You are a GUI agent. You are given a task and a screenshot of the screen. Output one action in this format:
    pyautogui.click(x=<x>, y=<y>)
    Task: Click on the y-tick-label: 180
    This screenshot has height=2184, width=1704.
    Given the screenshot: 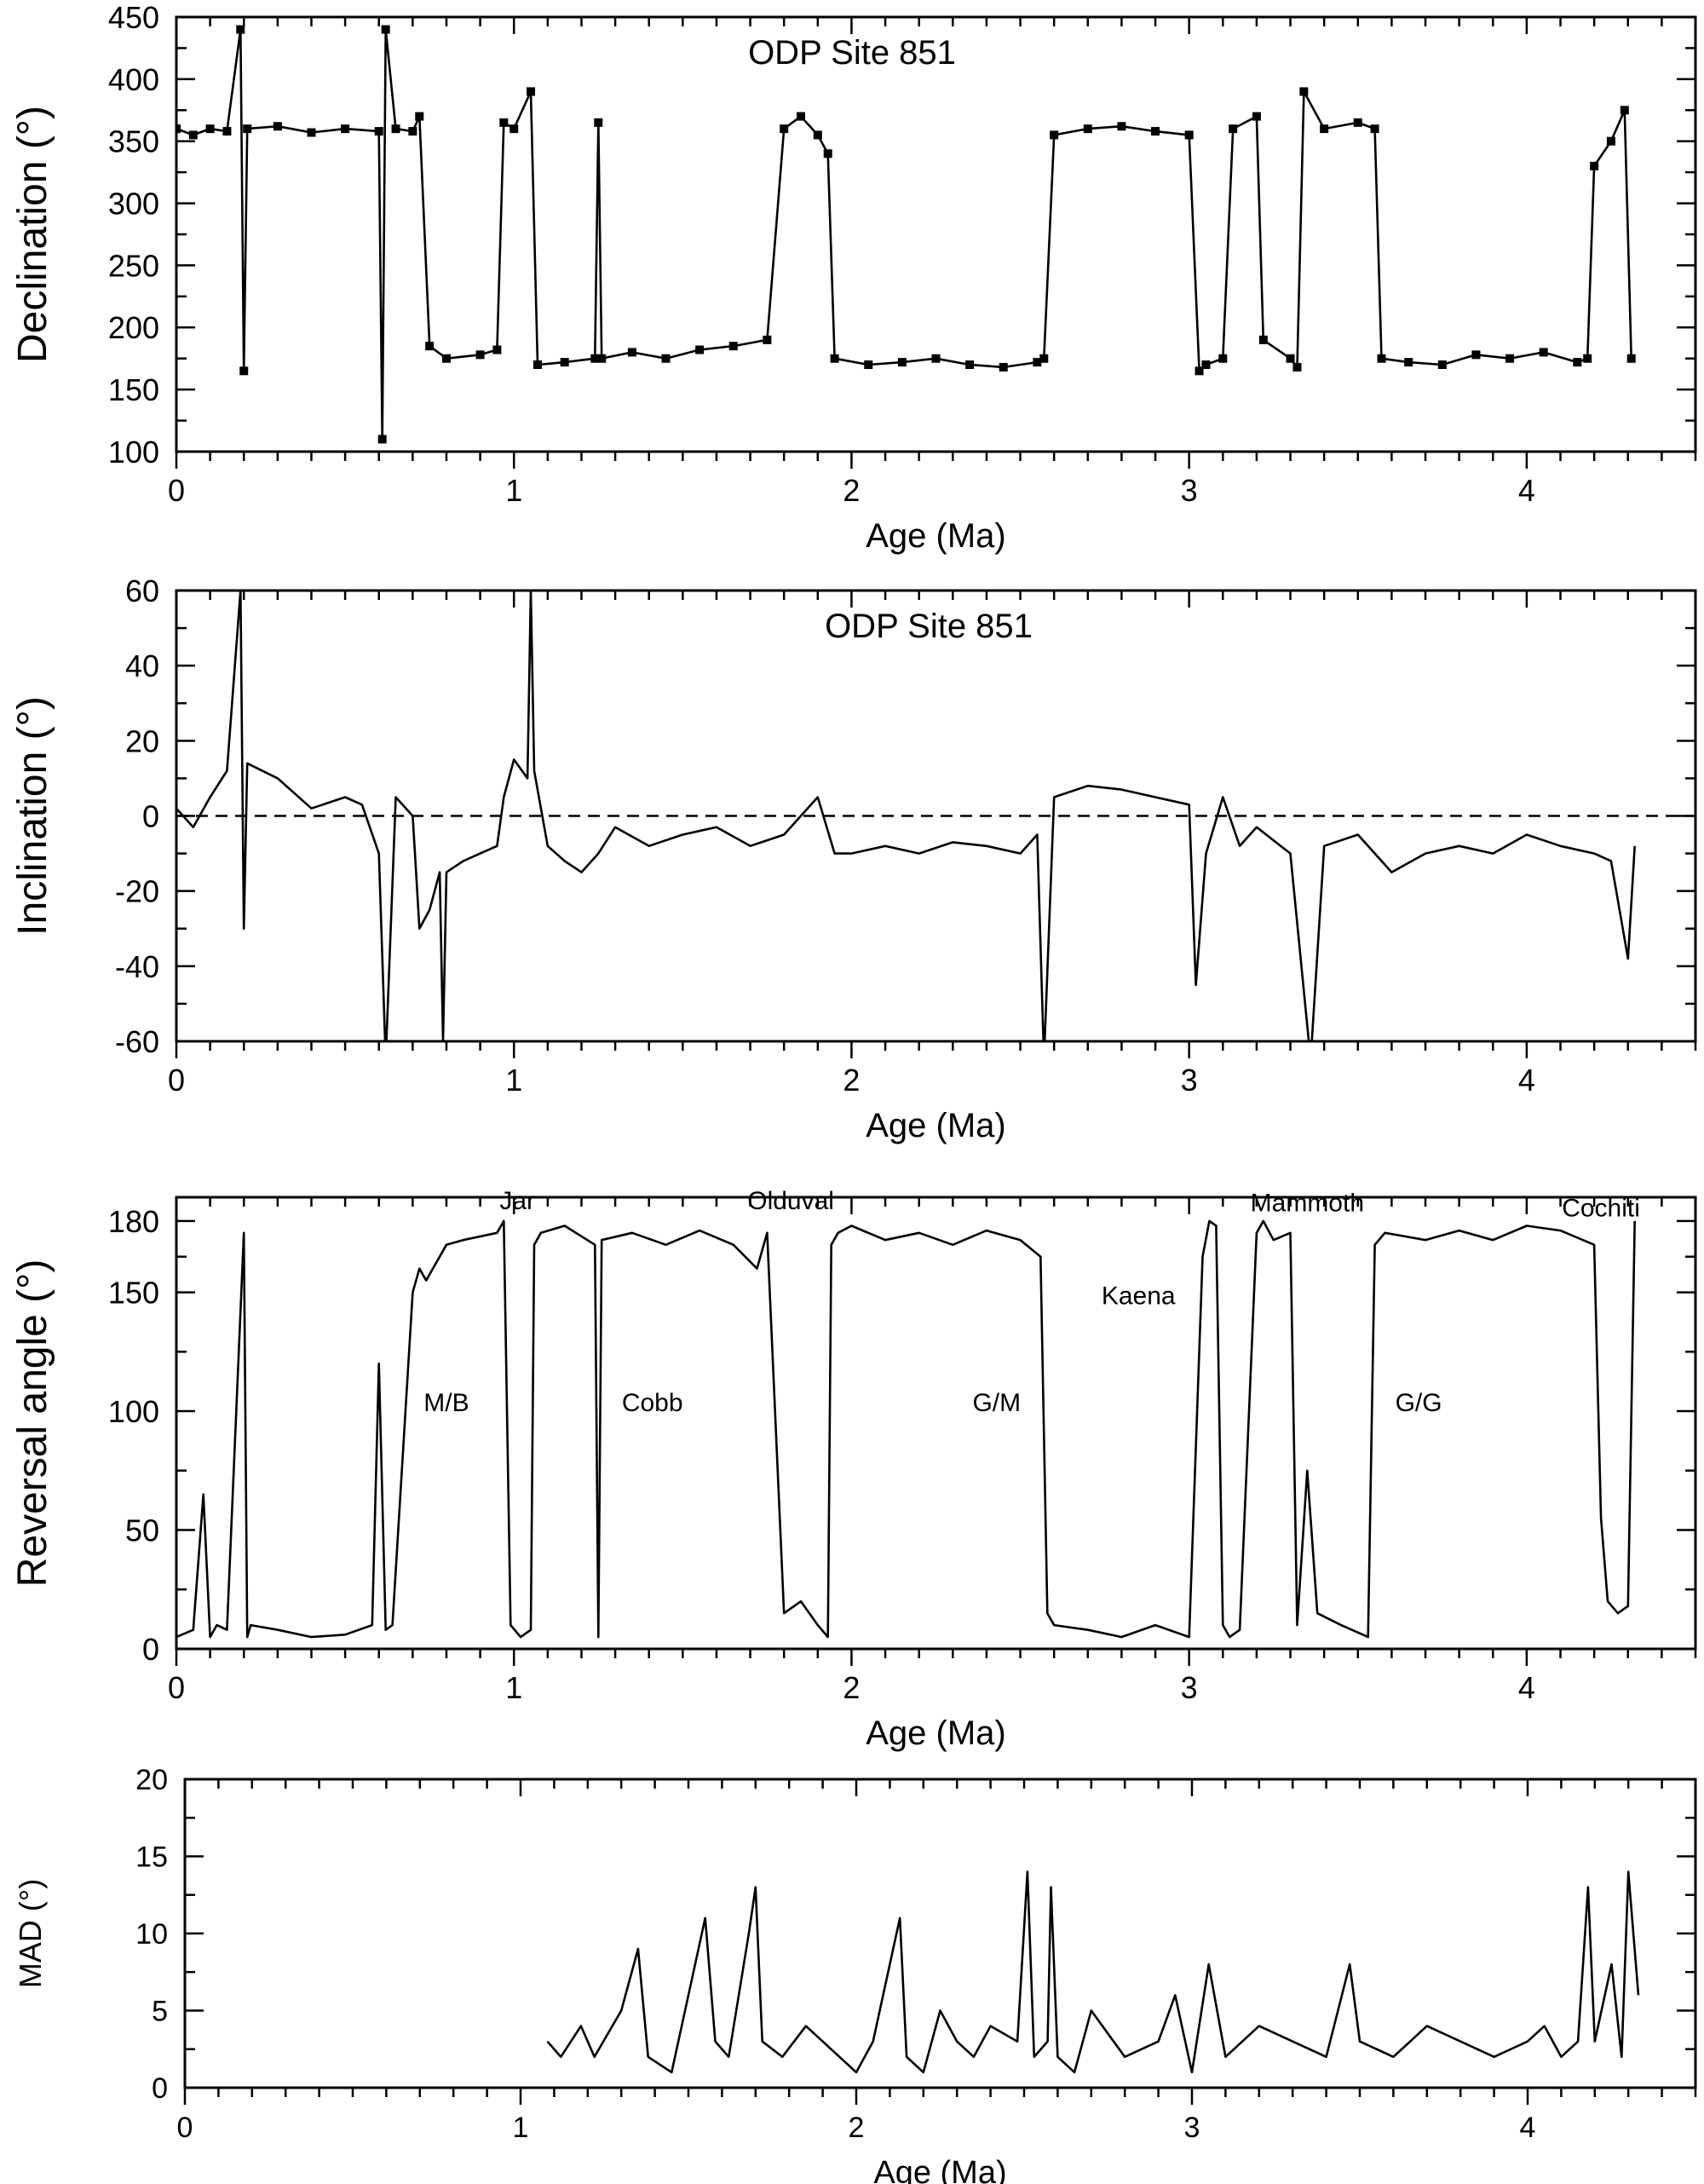 What is the action you would take?
    pyautogui.click(x=133, y=1222)
    